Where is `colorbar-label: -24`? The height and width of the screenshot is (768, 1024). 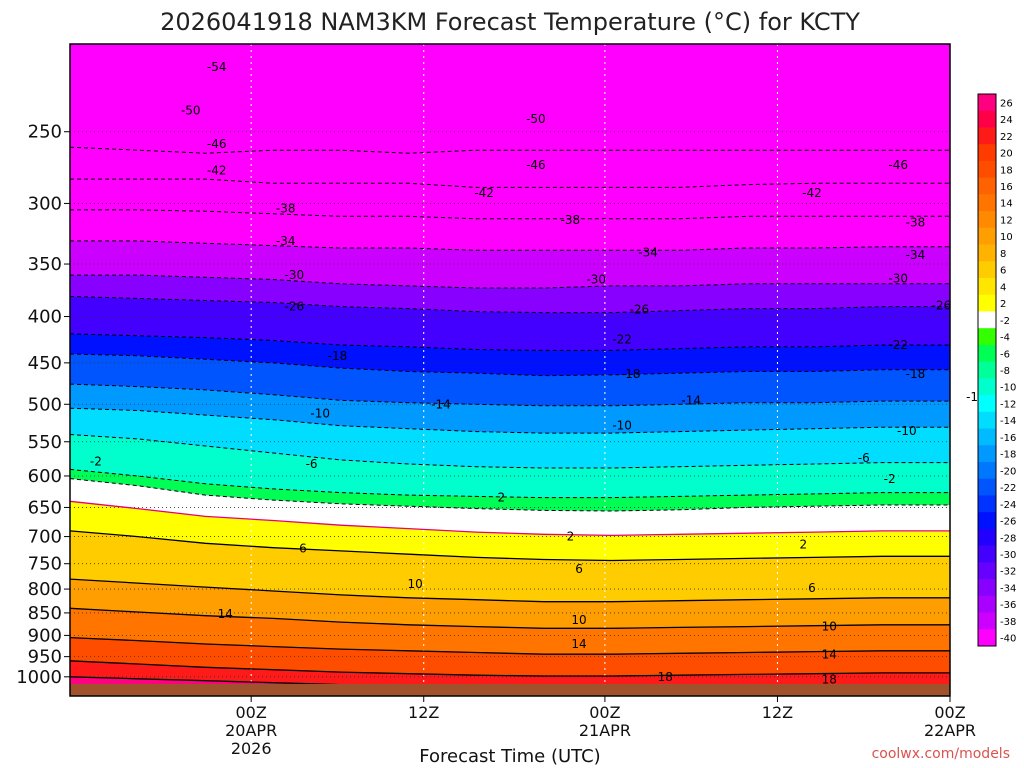 colorbar-label: -24 is located at coordinates (1008, 505).